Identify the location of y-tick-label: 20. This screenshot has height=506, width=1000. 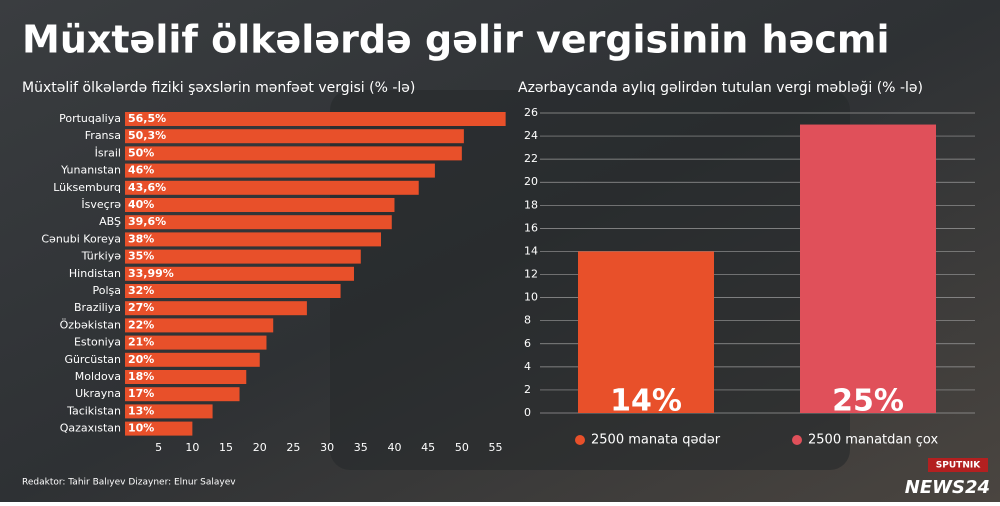
(531, 181).